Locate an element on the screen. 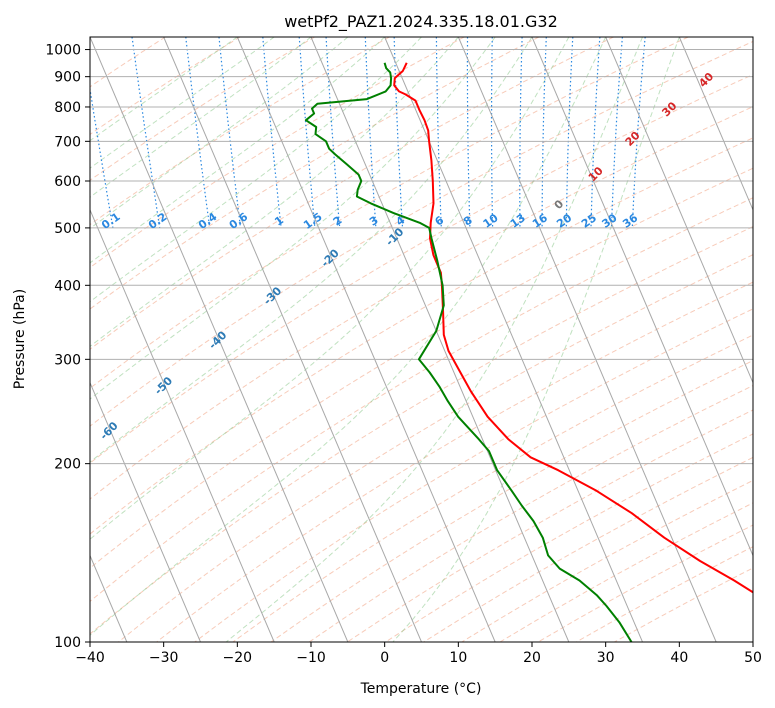 Image resolution: width=775 pixels, height=708 pixels. y-tick-label: 200 is located at coordinates (67, 465).